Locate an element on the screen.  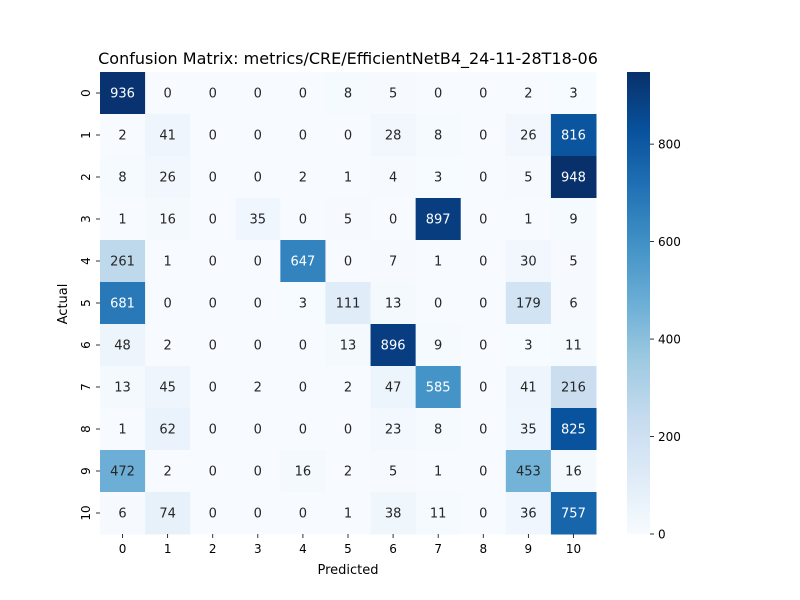
cell-value-label: 825 is located at coordinates (573, 430).